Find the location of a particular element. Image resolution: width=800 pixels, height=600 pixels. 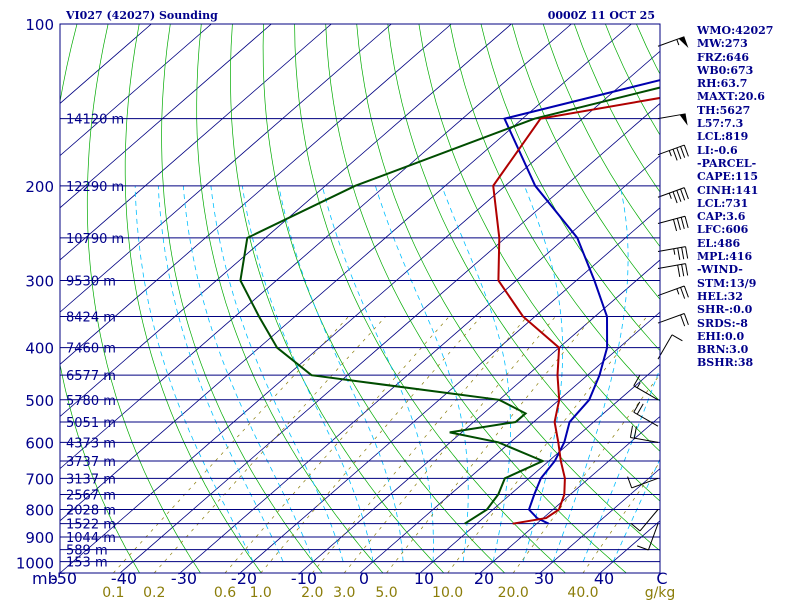

height-label: 9530 m is located at coordinates (91, 282).